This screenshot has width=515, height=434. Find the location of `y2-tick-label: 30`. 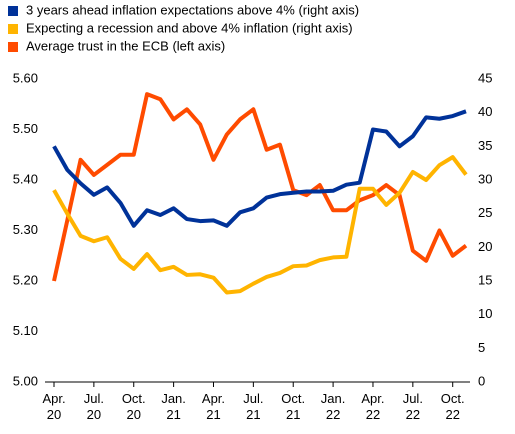

y2-tick-label: 30 is located at coordinates (485, 178).